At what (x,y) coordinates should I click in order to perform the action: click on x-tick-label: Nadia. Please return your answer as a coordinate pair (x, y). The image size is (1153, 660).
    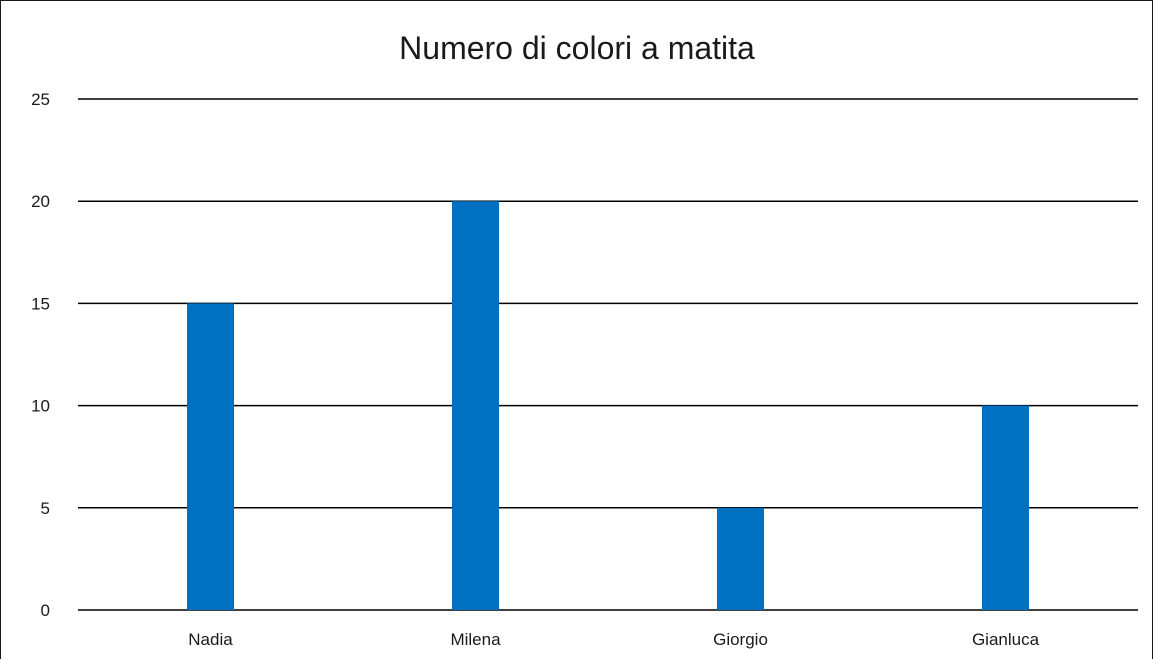
    Looking at the image, I should click on (210, 639).